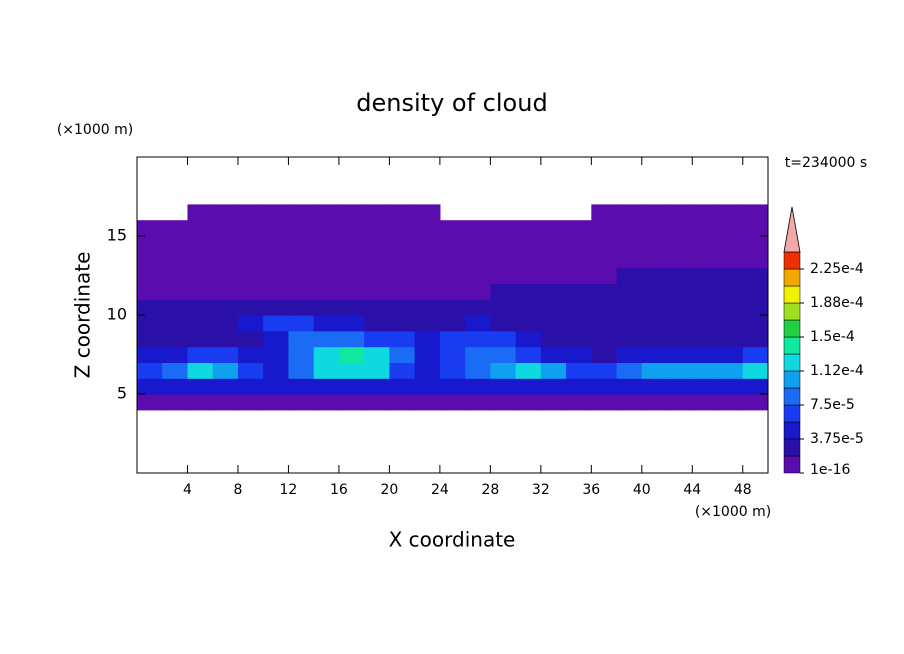 Image resolution: width=904 pixels, height=654 pixels. What do you see at coordinates (837, 439) in the screenshot?
I see `colorbar-label: 3.75e-5` at bounding box center [837, 439].